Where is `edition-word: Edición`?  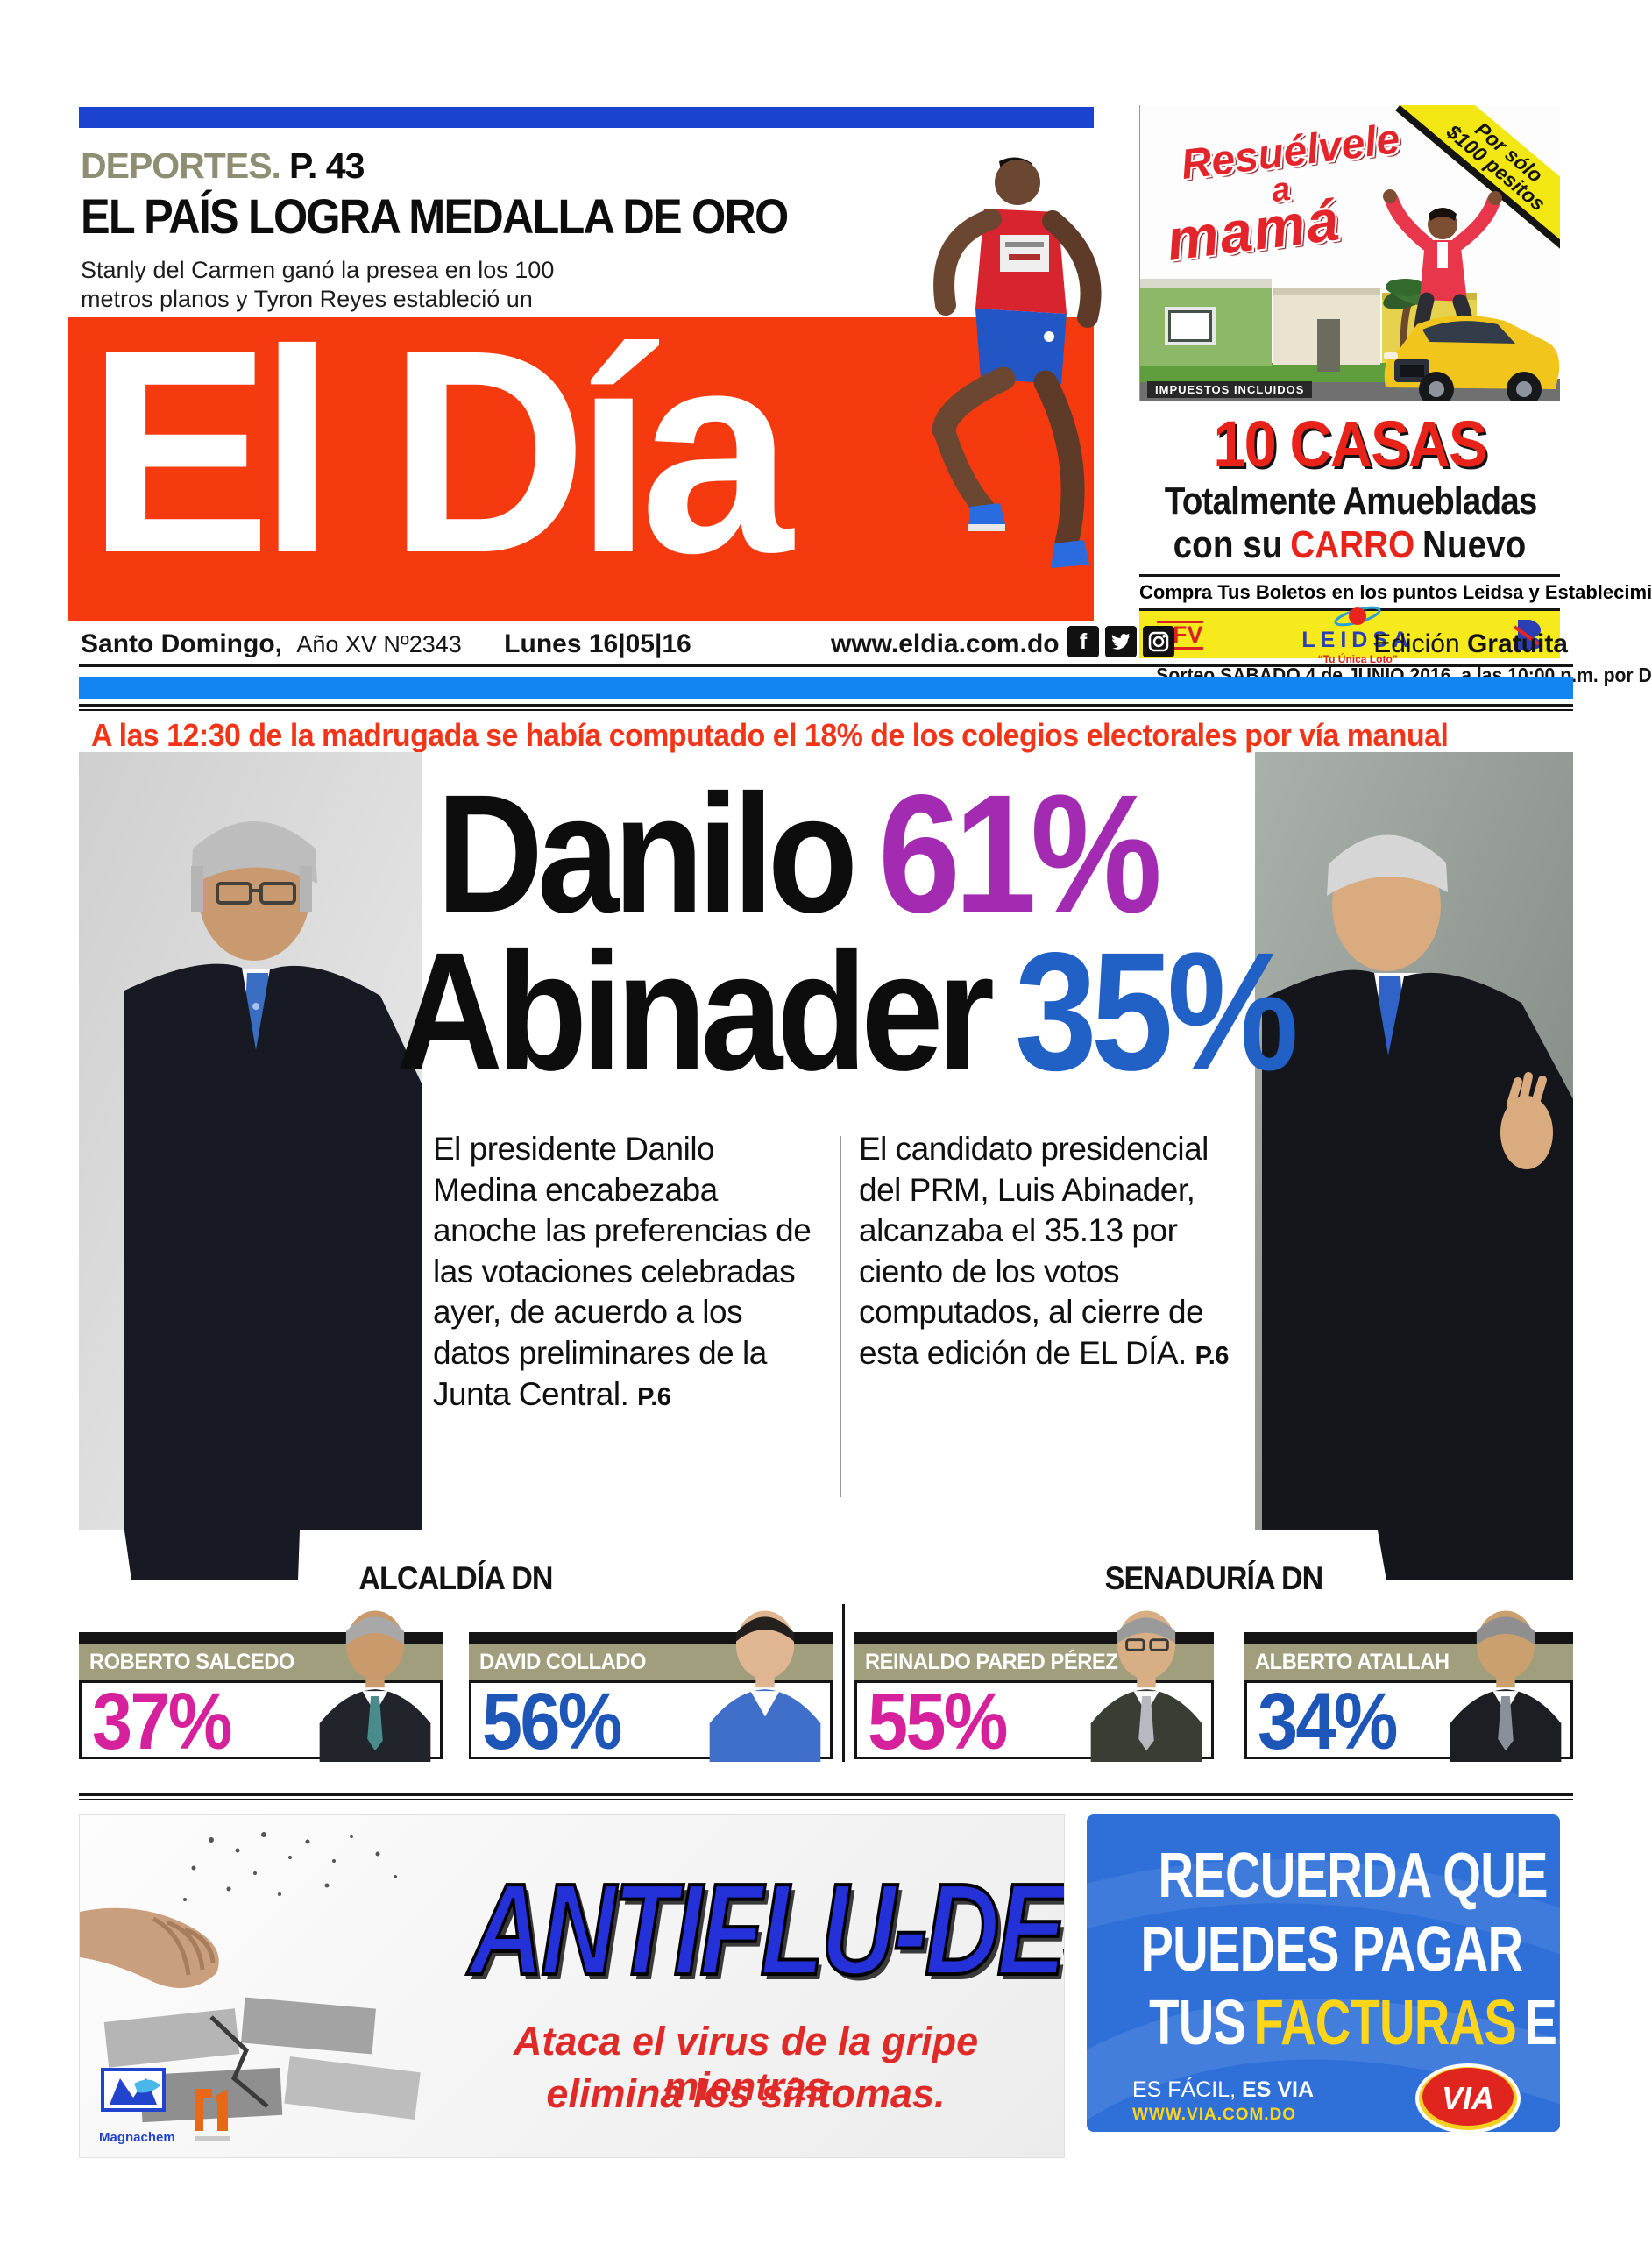
edition-word: Edición is located at coordinates (1416, 643).